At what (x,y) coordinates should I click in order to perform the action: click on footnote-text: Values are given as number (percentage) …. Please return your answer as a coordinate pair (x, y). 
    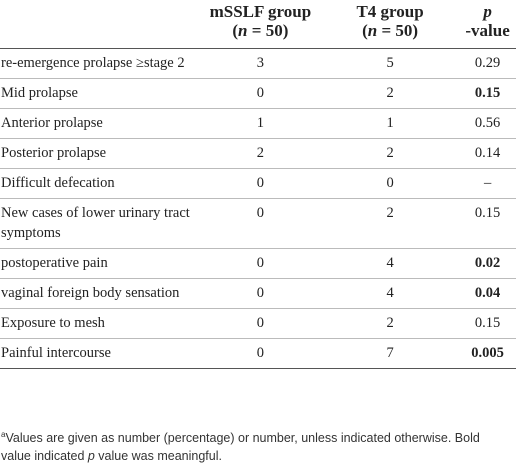
    Looking at the image, I should click on (240, 447).